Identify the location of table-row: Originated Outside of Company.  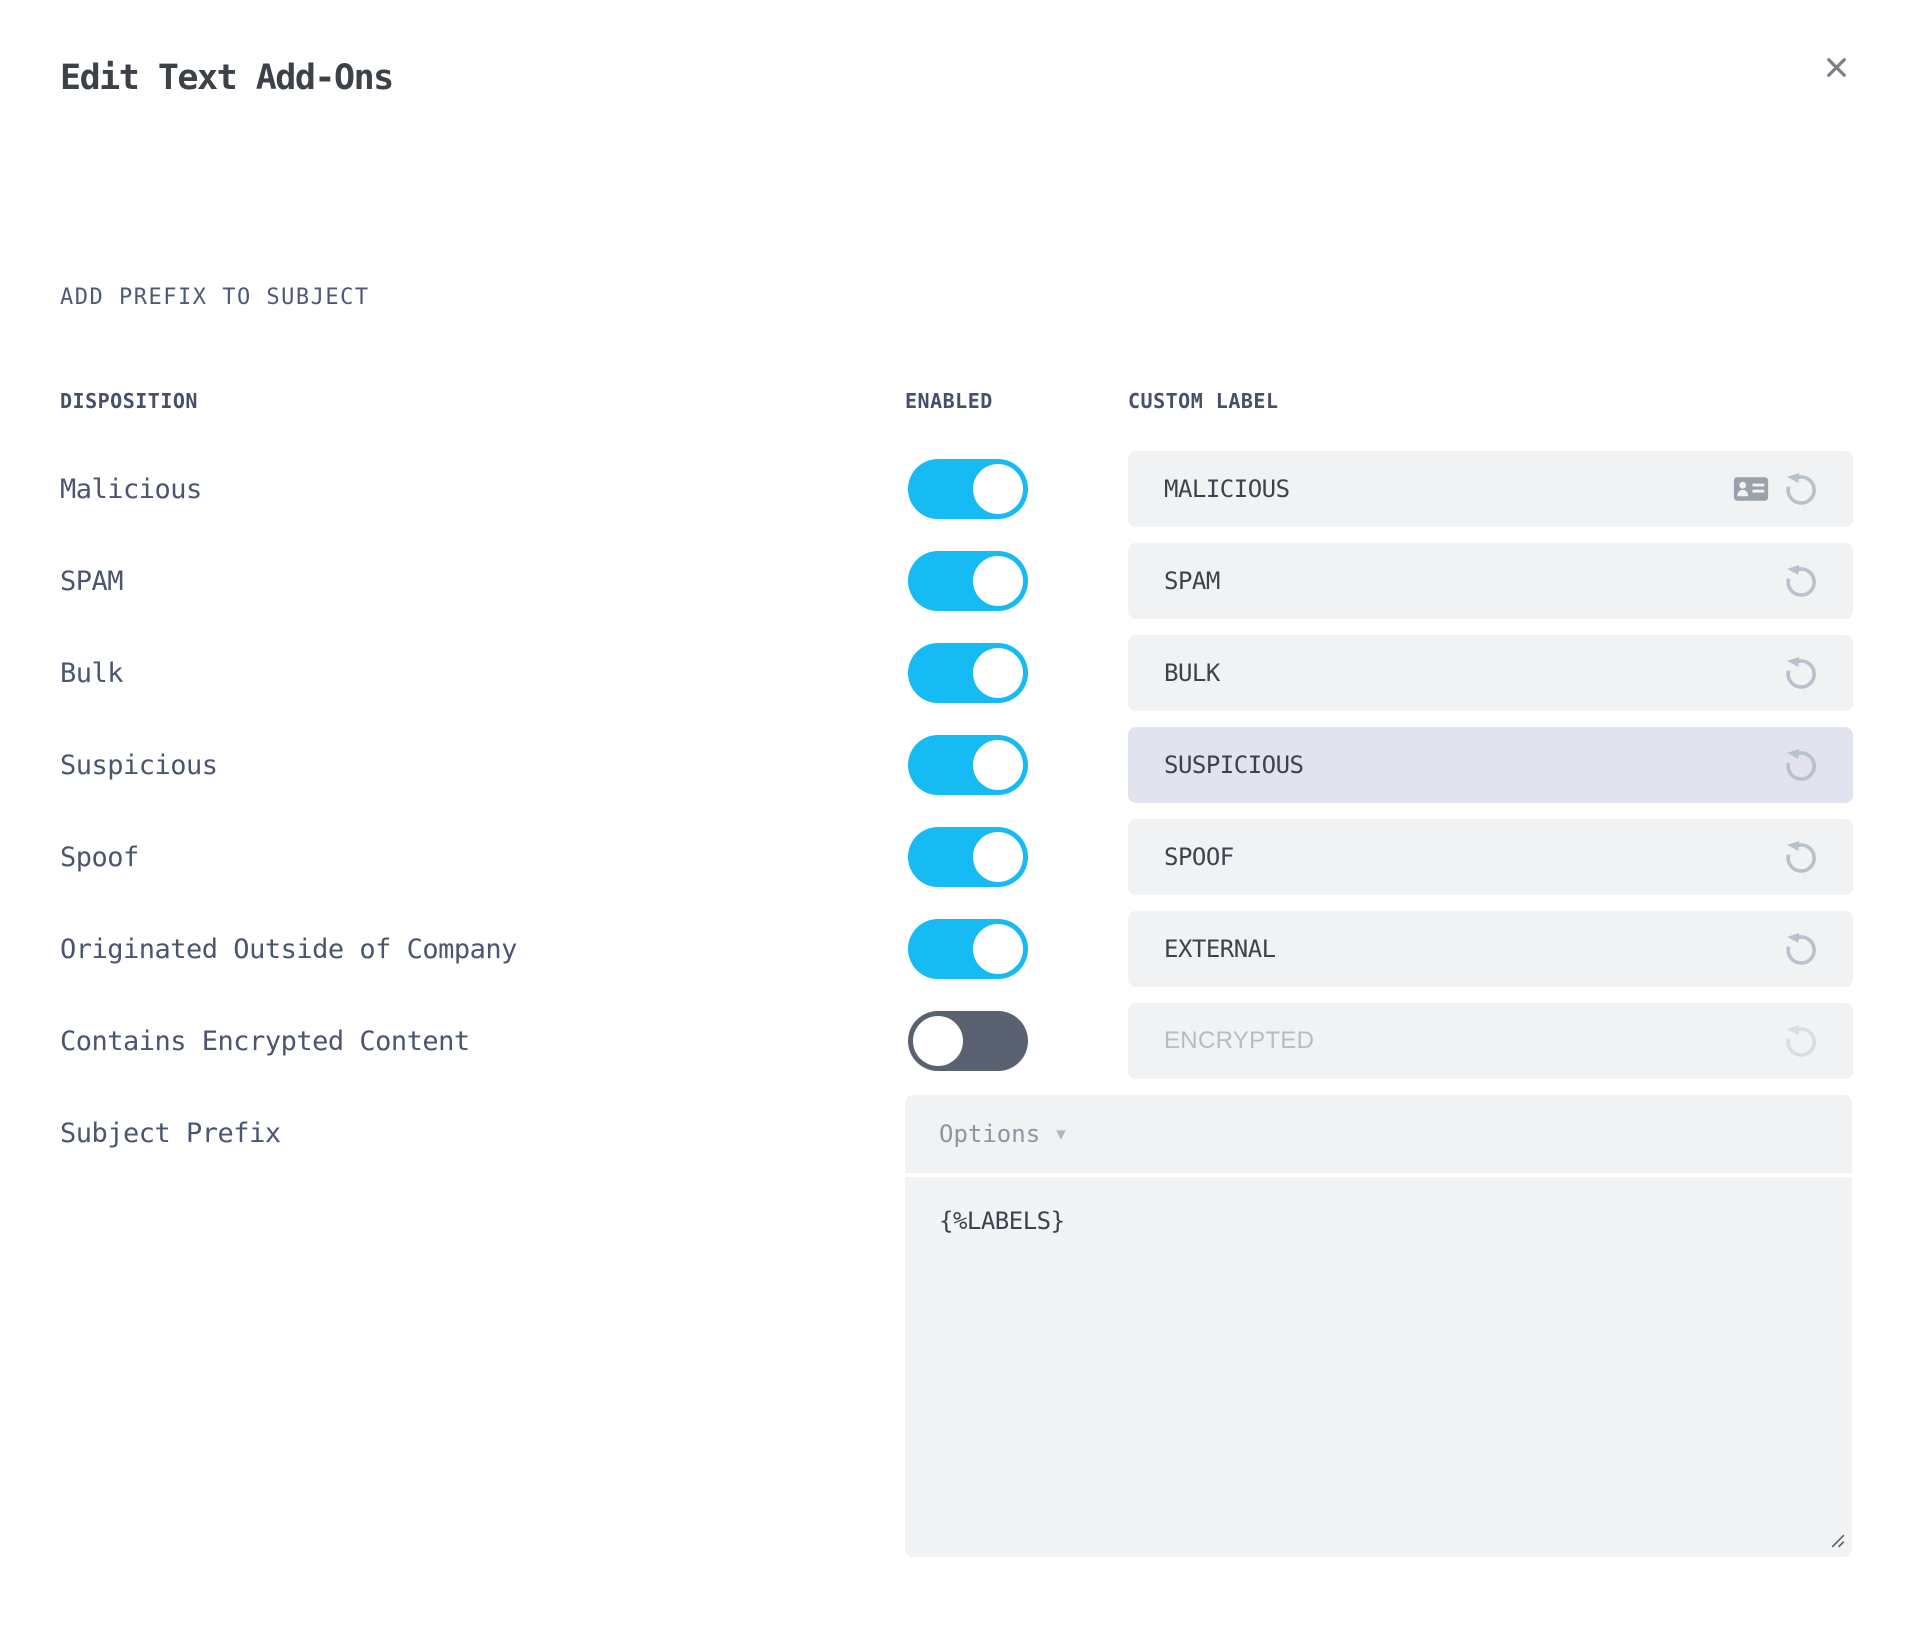
(954, 949).